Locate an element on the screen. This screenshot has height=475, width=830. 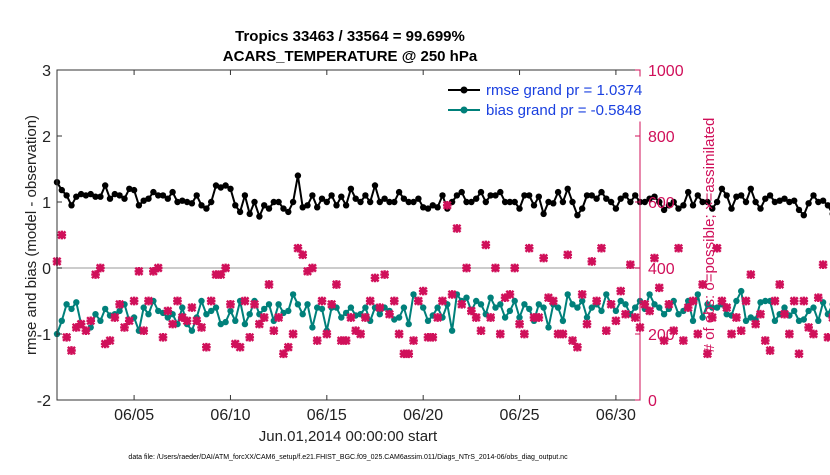
legend-bias-label: bias grand pr = -0.5848 is located at coordinates (564, 110).